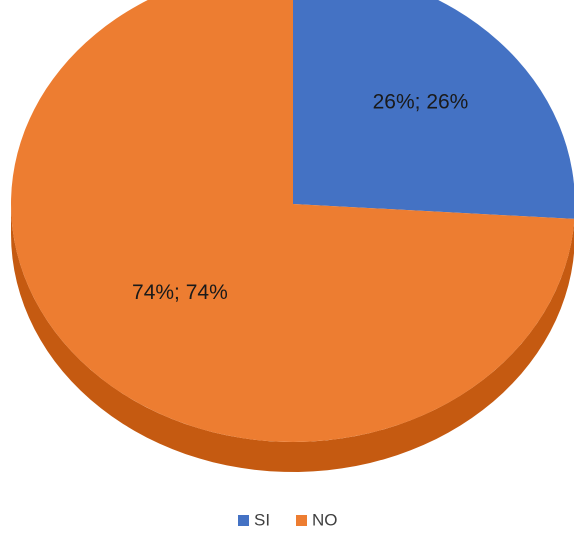 The height and width of the screenshot is (536, 574). I want to click on legend-swatch-no, so click(301, 520).